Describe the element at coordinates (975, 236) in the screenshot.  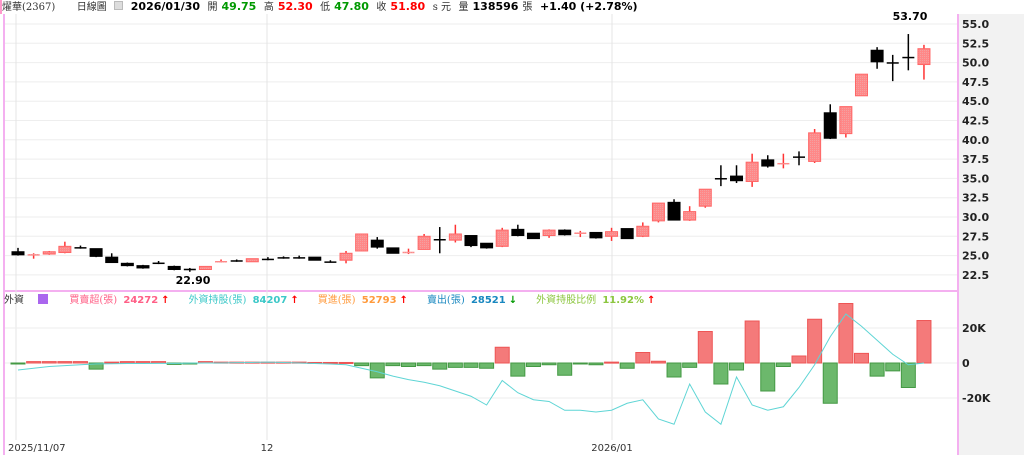
I see `y-tick-label: 27.5` at that location.